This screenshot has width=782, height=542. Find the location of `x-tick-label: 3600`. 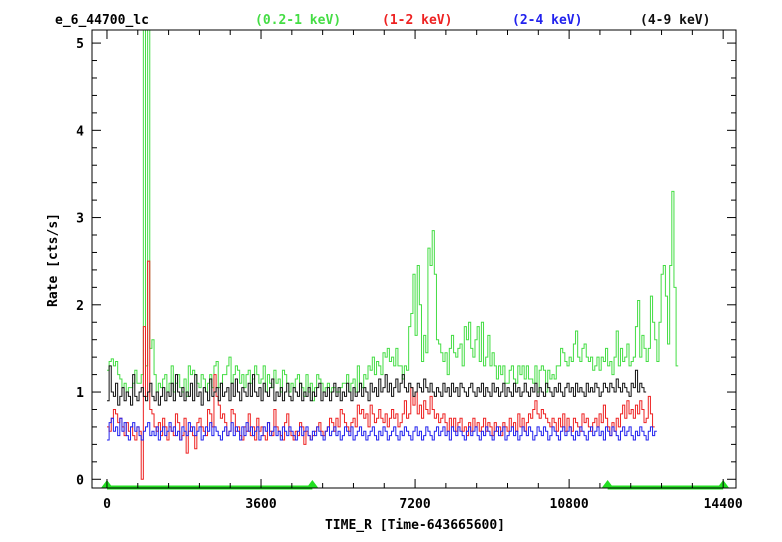

x-tick-label: 3600 is located at coordinates (260, 504).